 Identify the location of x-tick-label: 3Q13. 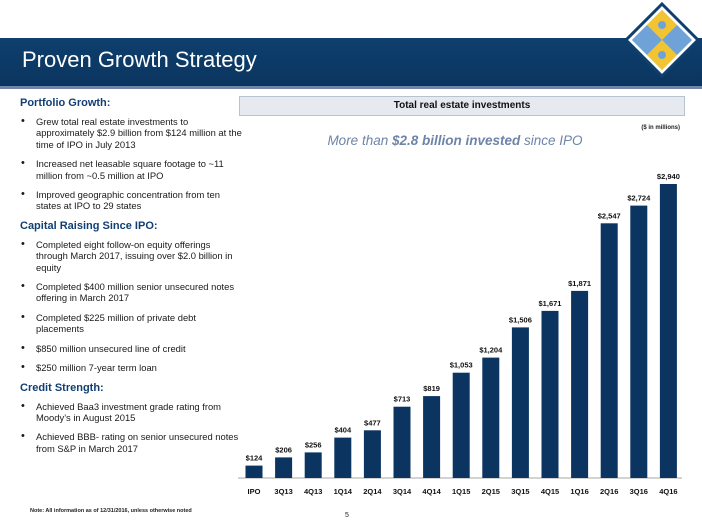
(283, 491).